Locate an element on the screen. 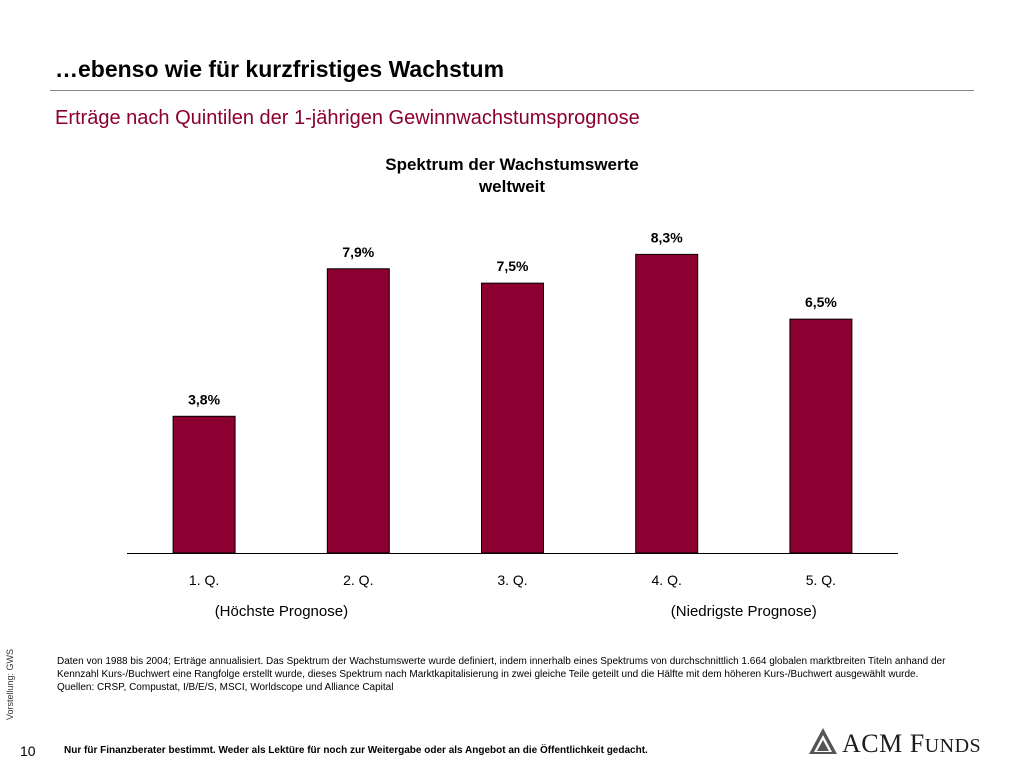 This screenshot has height=768, width=1024. logo-text-main: ACM F is located at coordinates (883, 743).